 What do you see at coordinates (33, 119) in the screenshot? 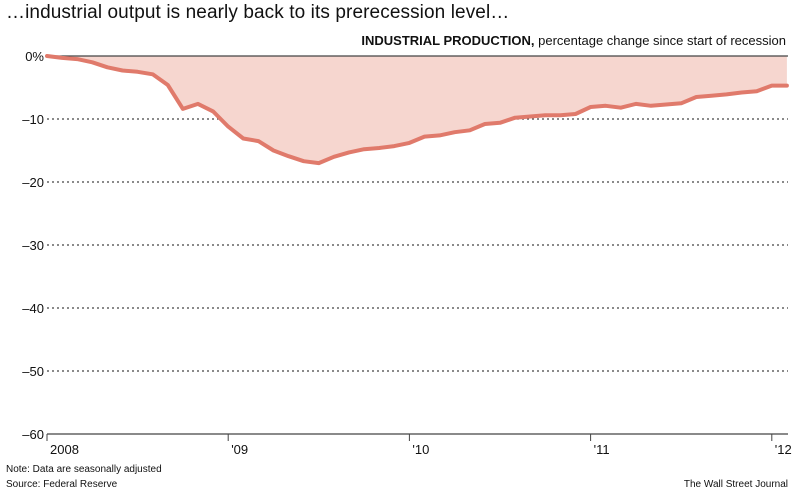
I see `y-tick-label: –10` at bounding box center [33, 119].